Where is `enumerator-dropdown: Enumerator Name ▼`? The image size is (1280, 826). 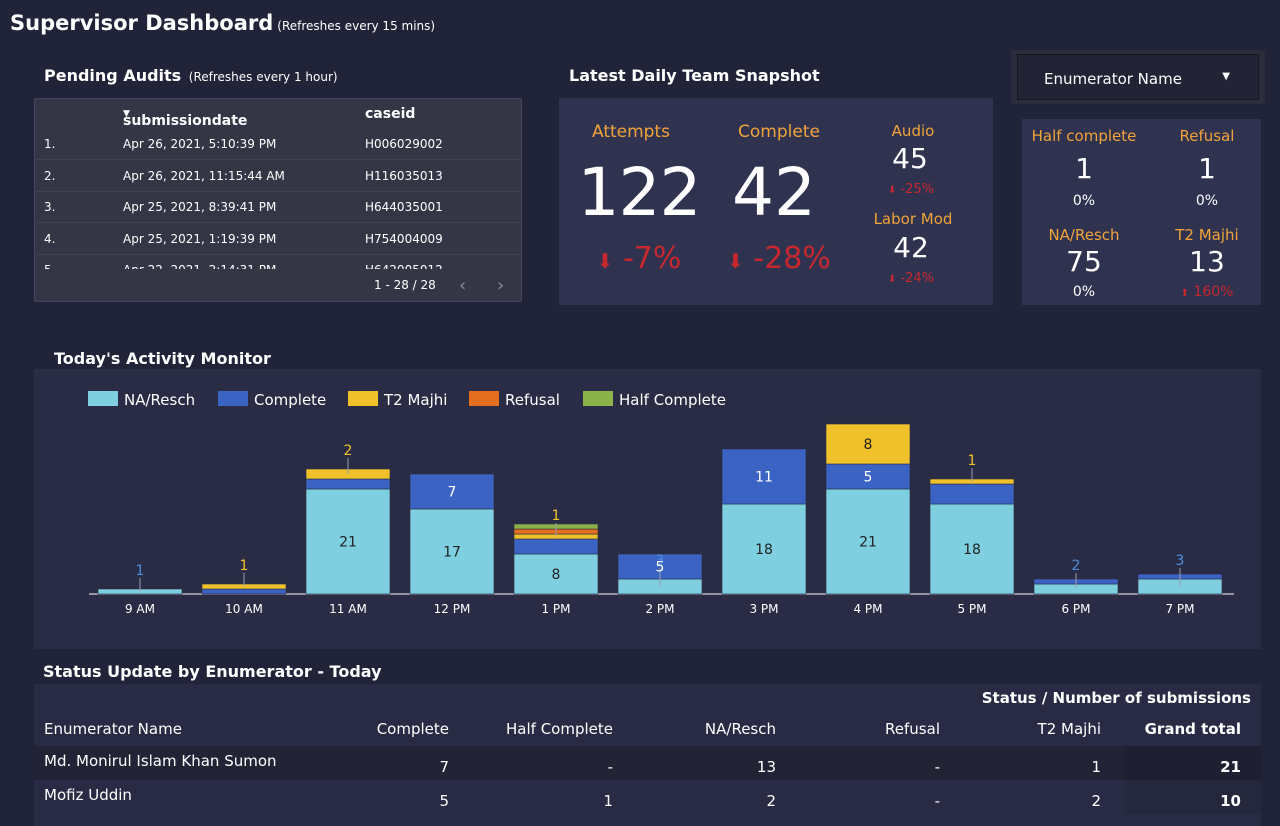
enumerator-dropdown: Enumerator Name ▼ is located at coordinates (1138, 77).